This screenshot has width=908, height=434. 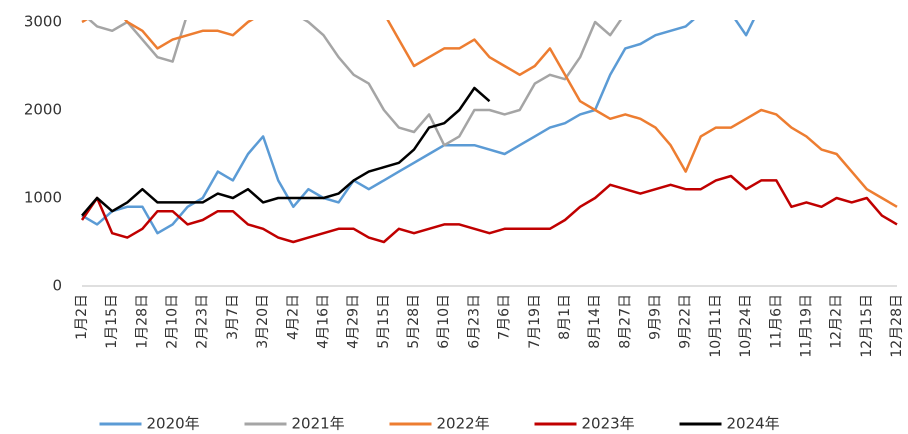 I want to click on x-tick-label: 3月7日, so click(x=233, y=317).